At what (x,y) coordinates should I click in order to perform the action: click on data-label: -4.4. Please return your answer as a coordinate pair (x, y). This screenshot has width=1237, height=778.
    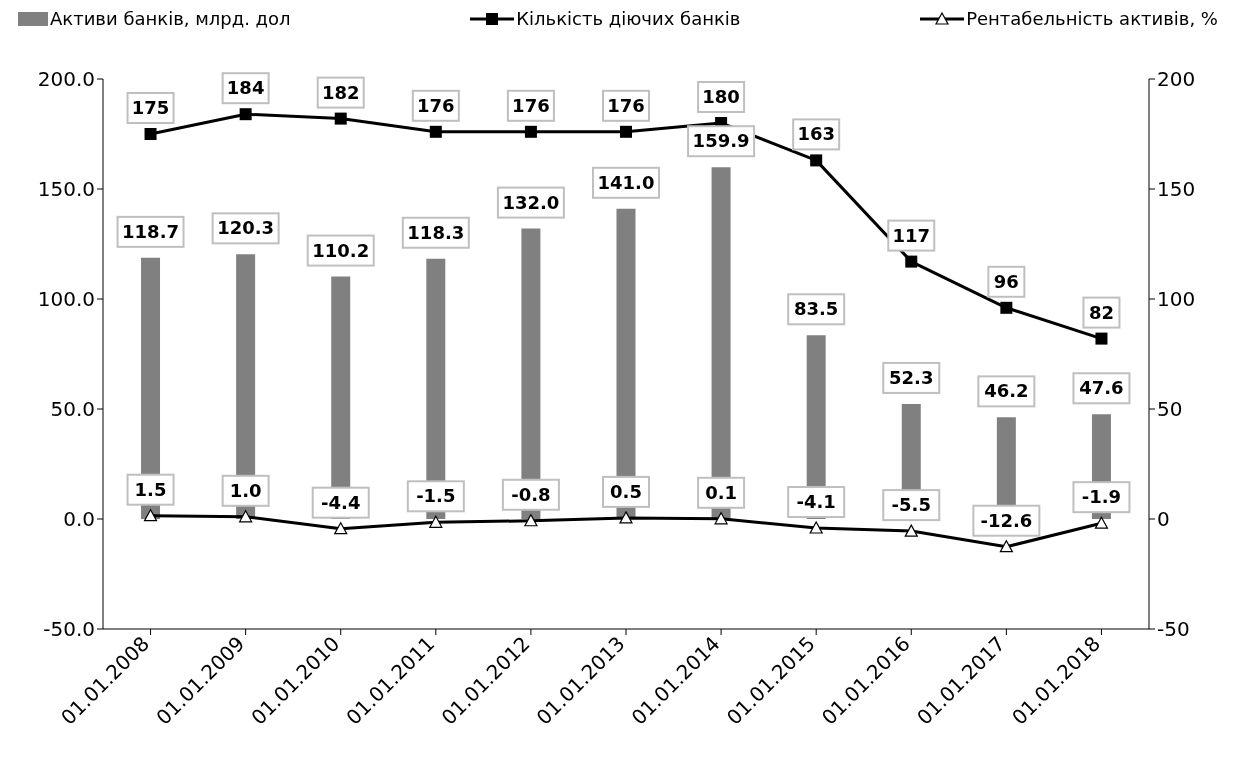
    Looking at the image, I should click on (341, 502).